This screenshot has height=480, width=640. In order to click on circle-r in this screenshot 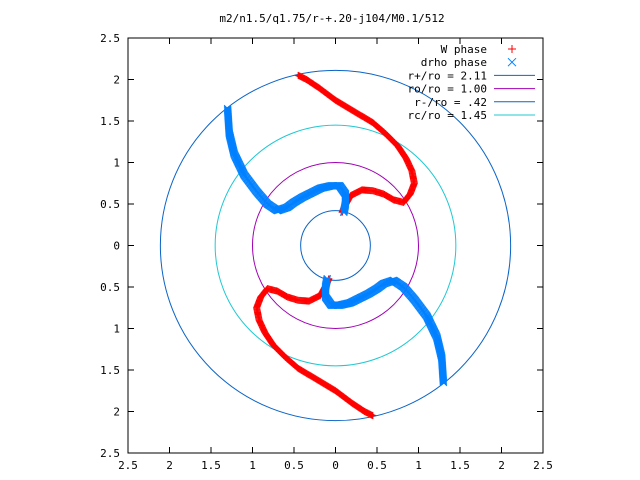, I will do `click(335, 245)`.